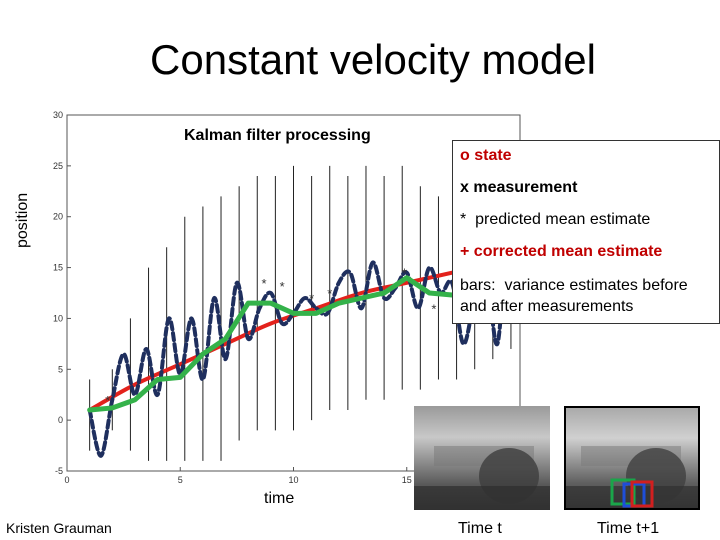 The image size is (720, 540). Describe the element at coordinates (482, 458) in the screenshot. I see `frame-time-t` at that location.